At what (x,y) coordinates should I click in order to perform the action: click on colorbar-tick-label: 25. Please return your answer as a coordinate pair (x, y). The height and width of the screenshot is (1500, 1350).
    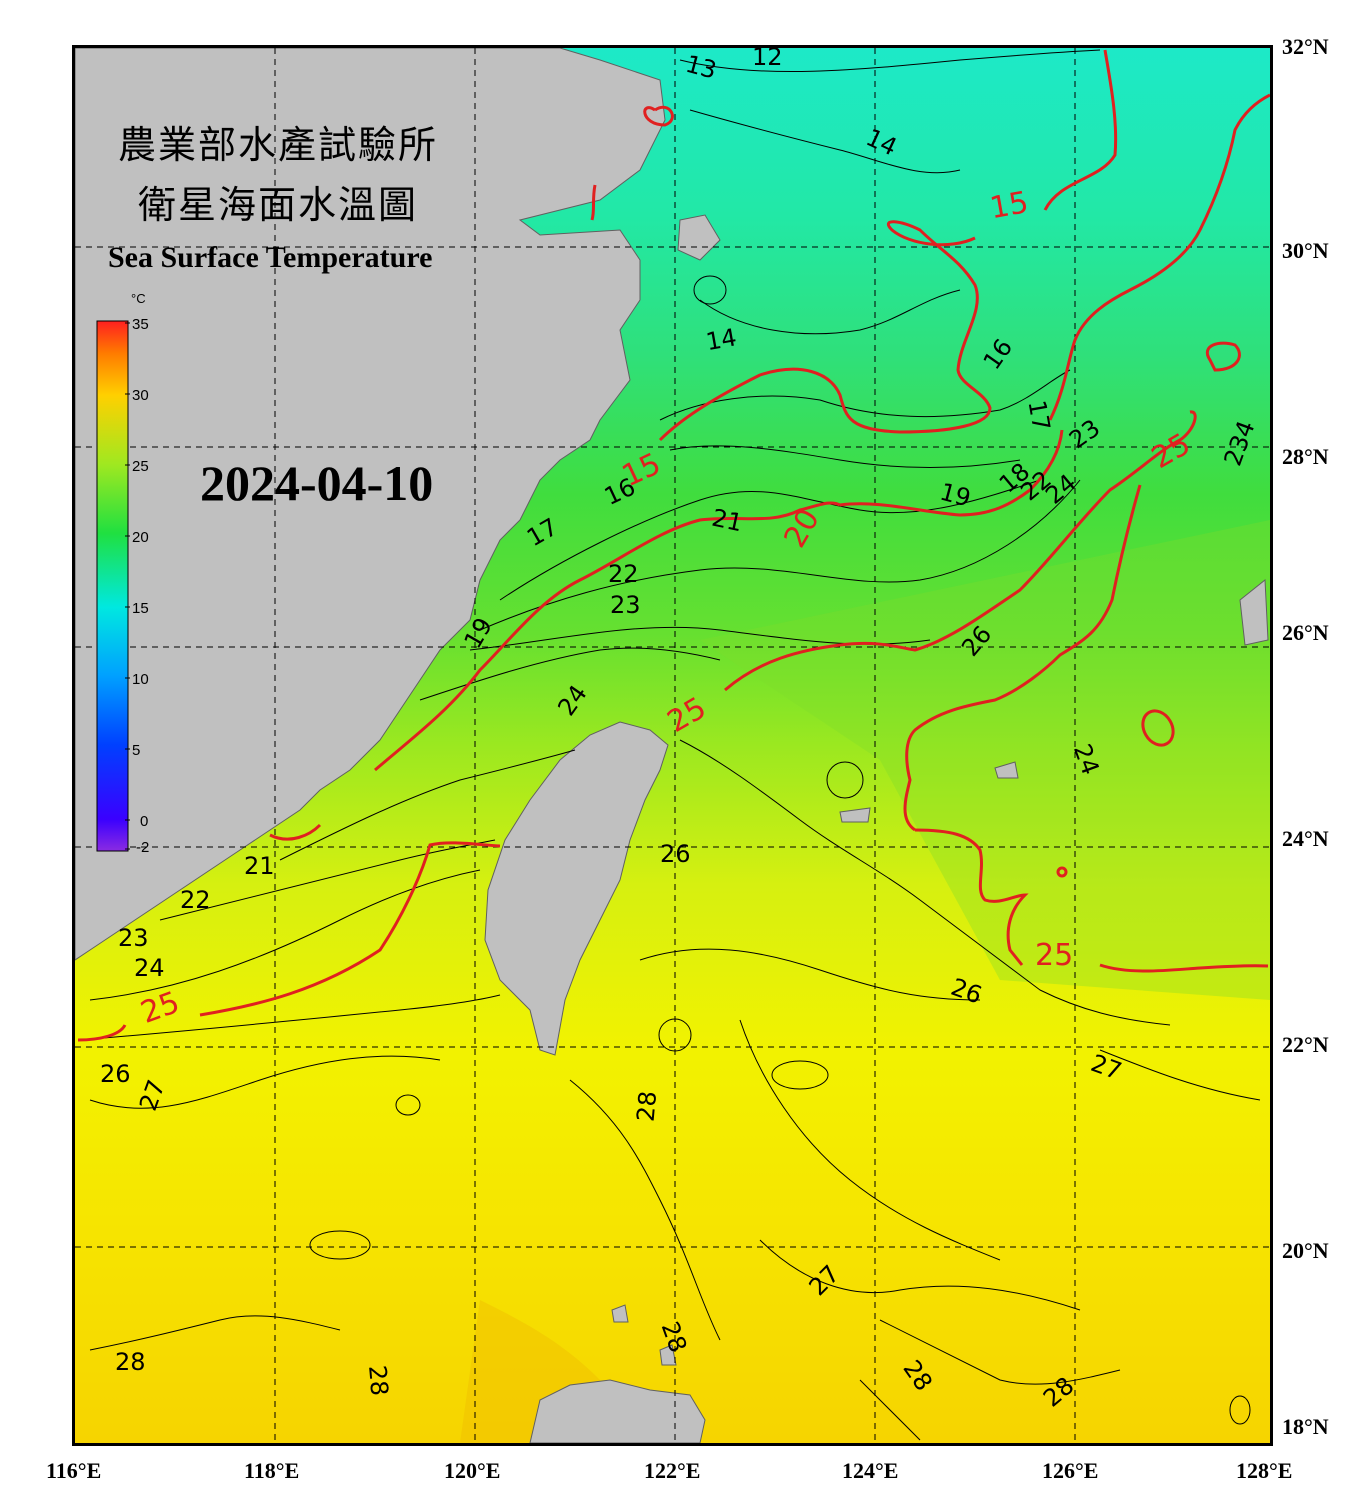
    Looking at the image, I should click on (140, 466).